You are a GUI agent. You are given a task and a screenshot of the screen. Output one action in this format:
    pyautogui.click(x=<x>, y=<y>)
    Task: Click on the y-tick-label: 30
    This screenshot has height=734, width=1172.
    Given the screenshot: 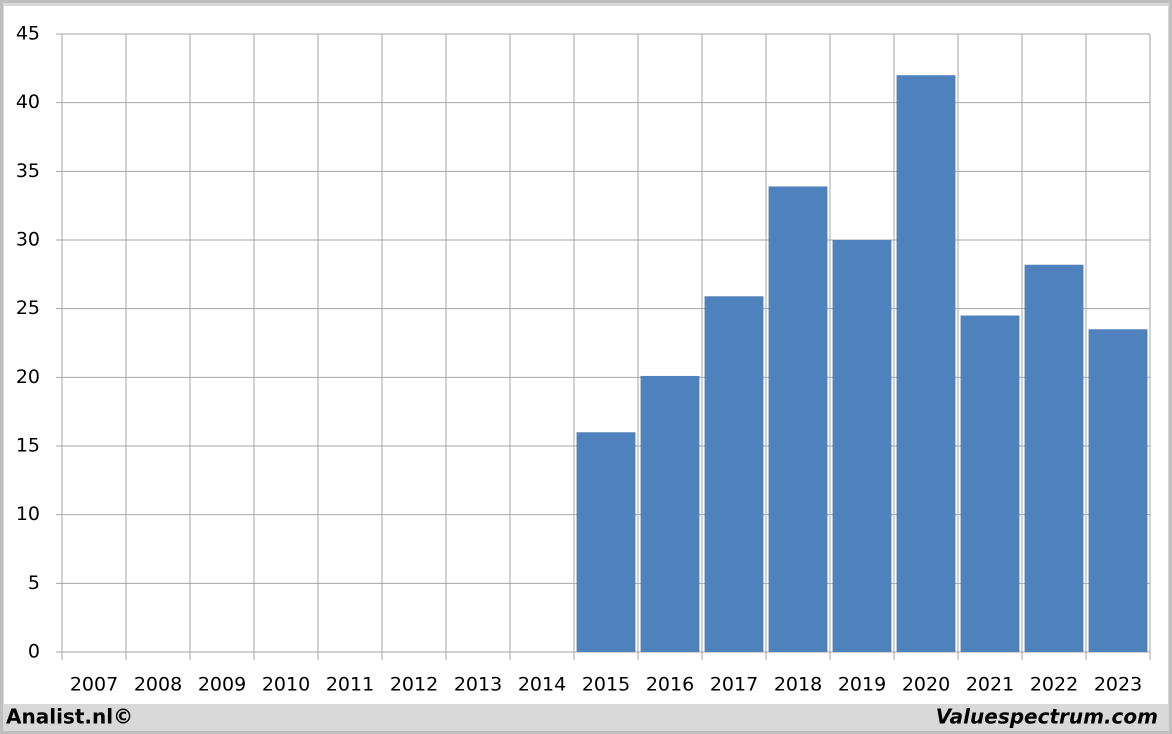 What is the action you would take?
    pyautogui.click(x=28, y=240)
    